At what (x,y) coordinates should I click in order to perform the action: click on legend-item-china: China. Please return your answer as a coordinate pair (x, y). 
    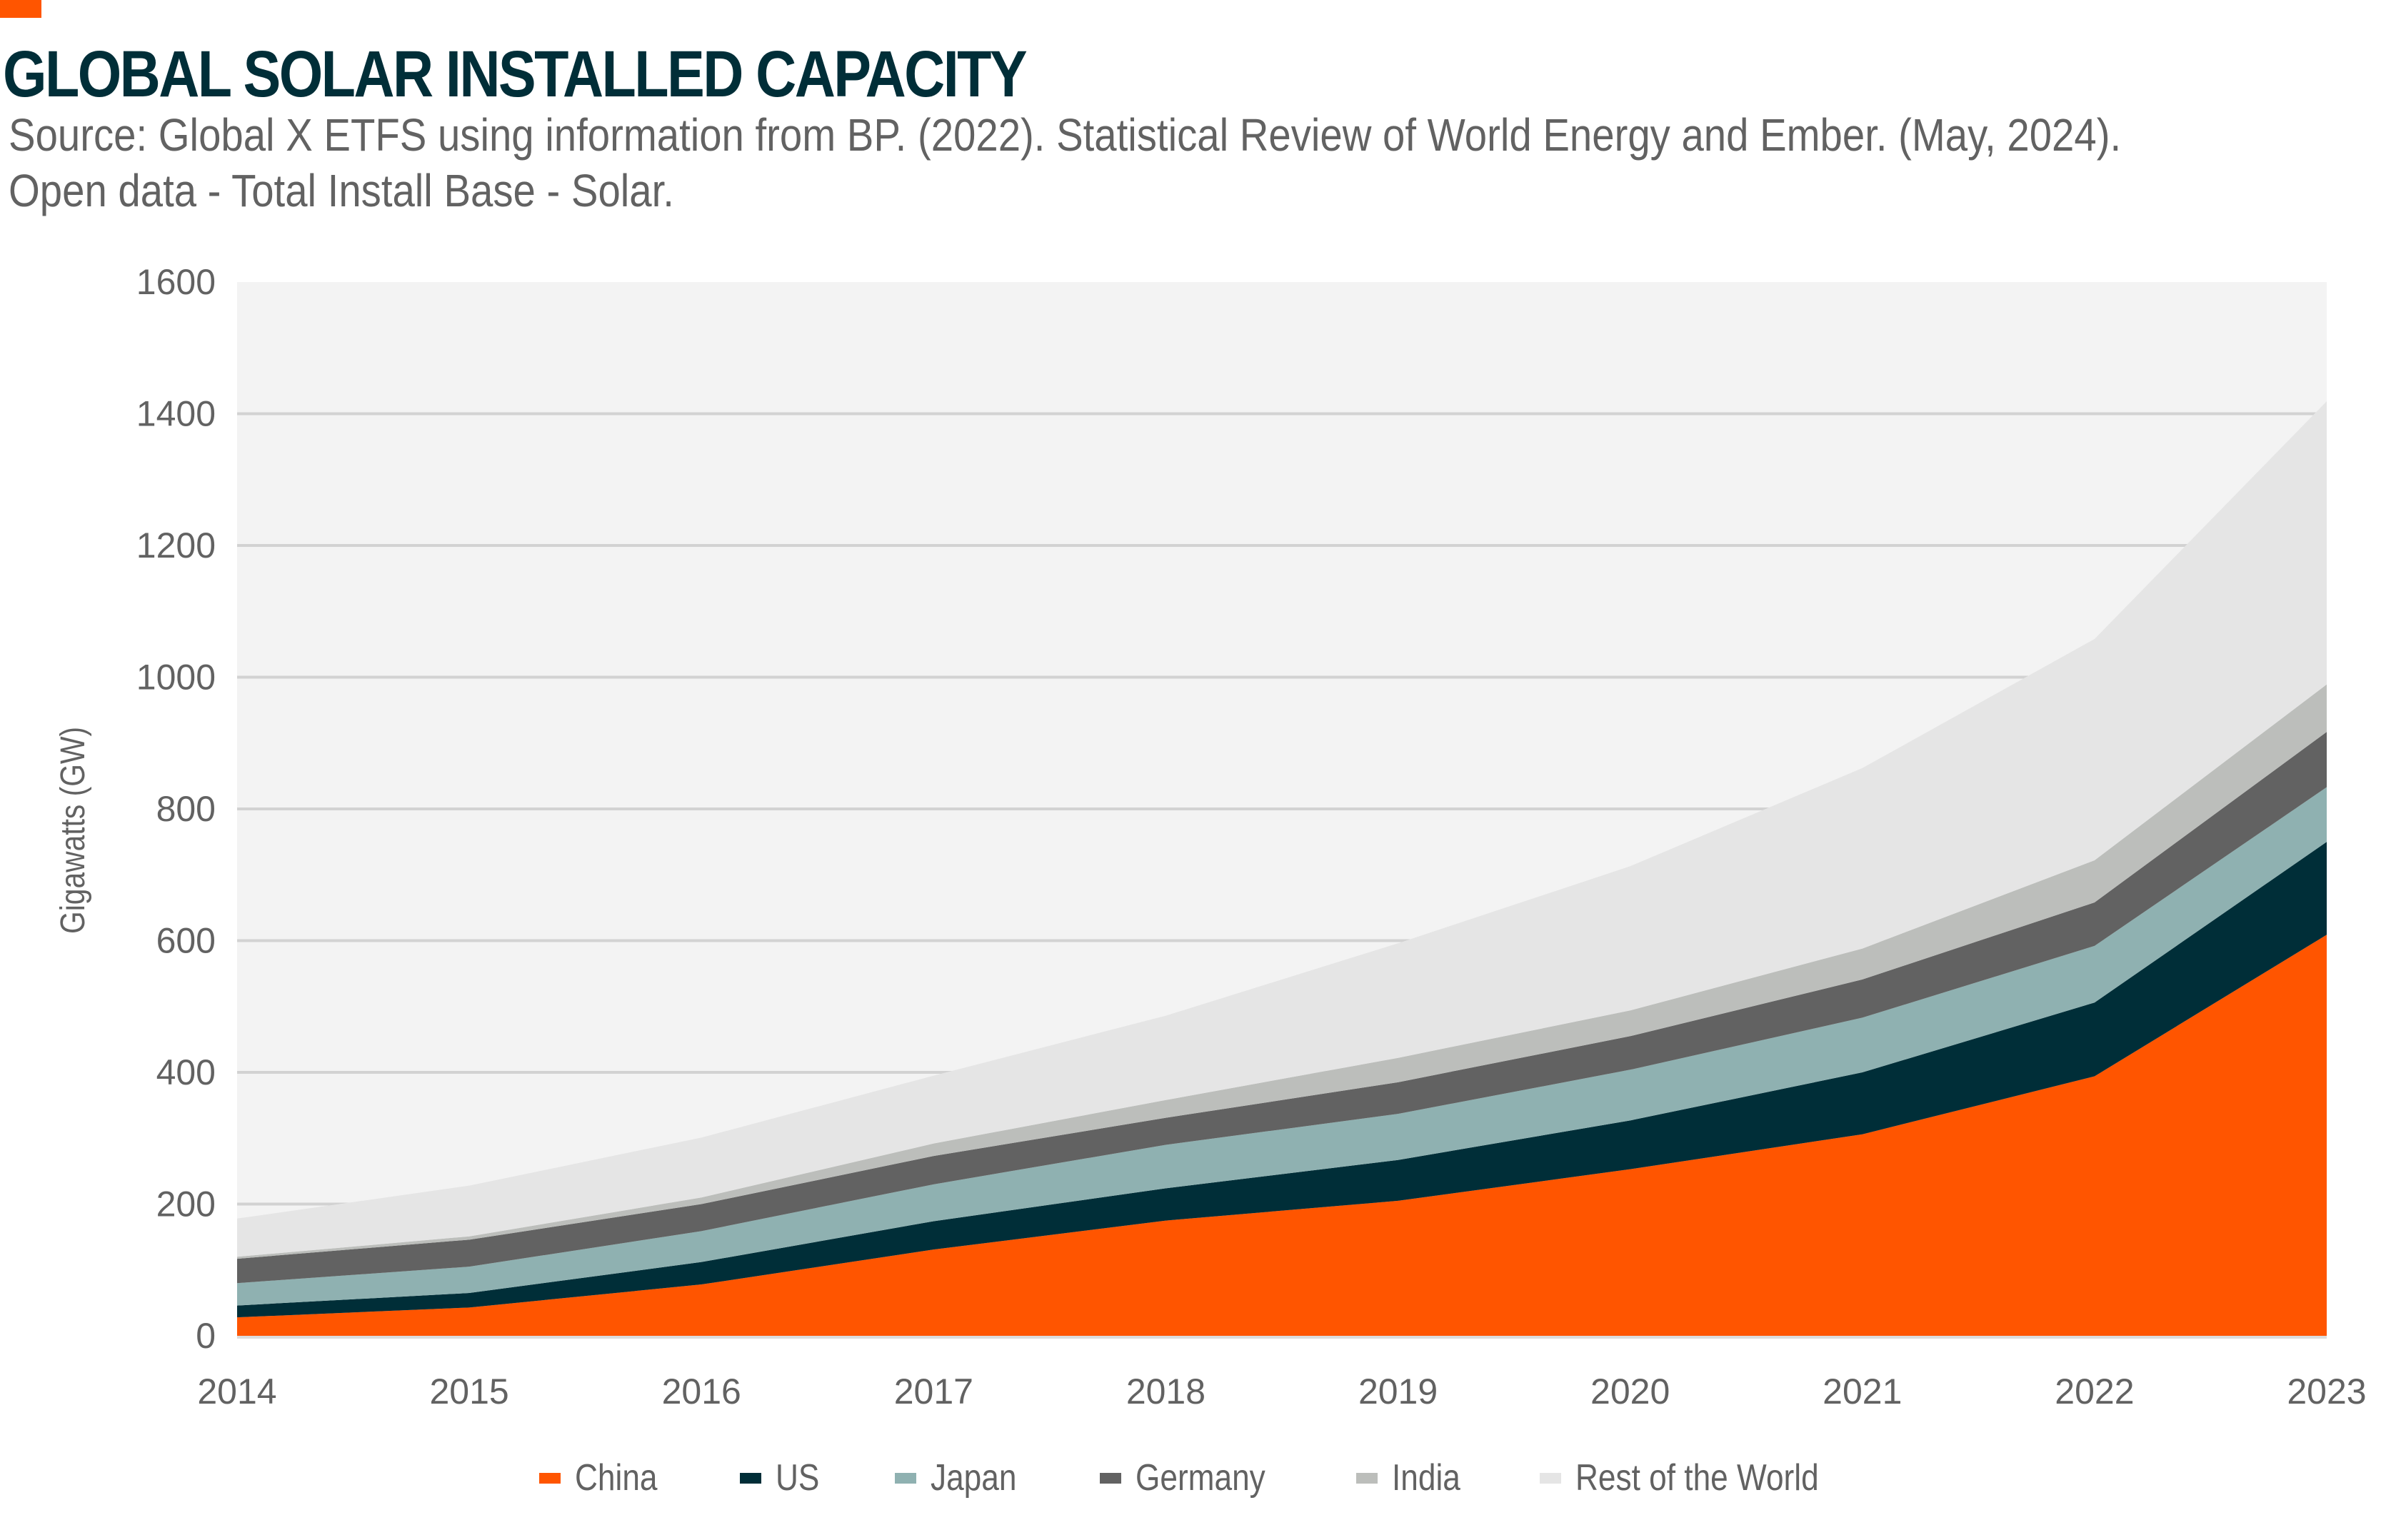
    Looking at the image, I should click on (606, 1477).